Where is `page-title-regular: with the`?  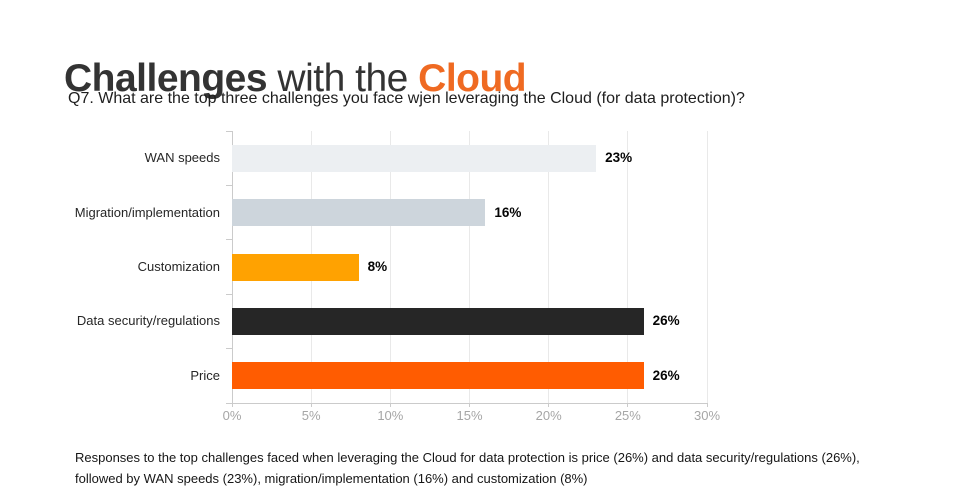 page-title-regular: with the is located at coordinates (343, 79).